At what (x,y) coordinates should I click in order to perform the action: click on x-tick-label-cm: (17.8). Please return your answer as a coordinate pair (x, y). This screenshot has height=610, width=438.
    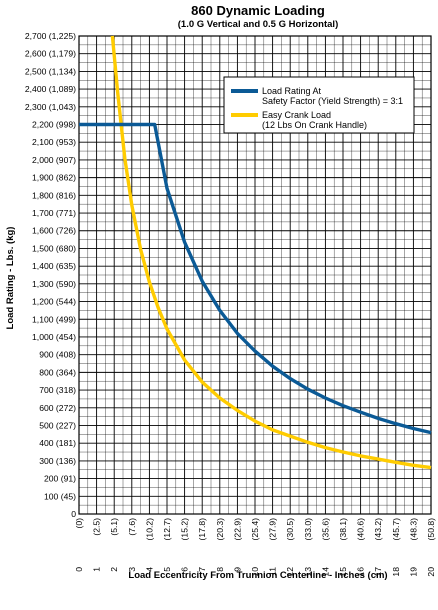
    Looking at the image, I should click on (202, 529).